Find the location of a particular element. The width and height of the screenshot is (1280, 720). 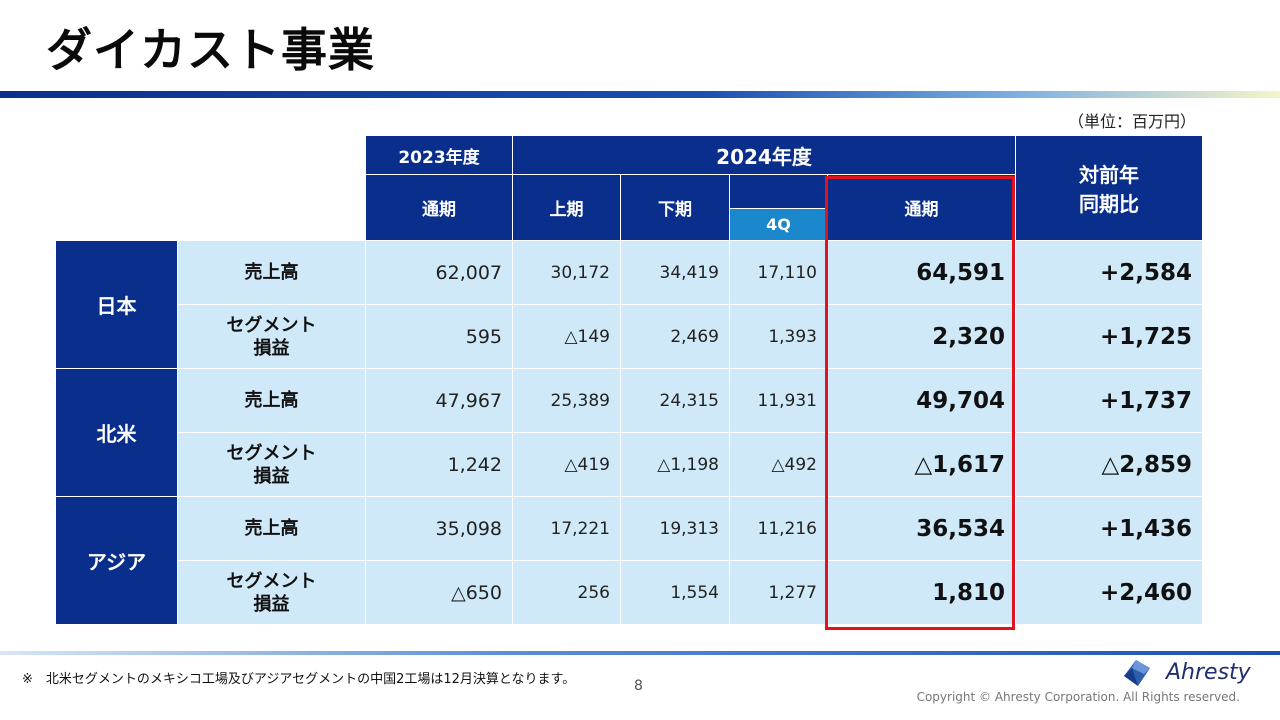

header-yoy: 対前年 同期比 is located at coordinates (1109, 188).